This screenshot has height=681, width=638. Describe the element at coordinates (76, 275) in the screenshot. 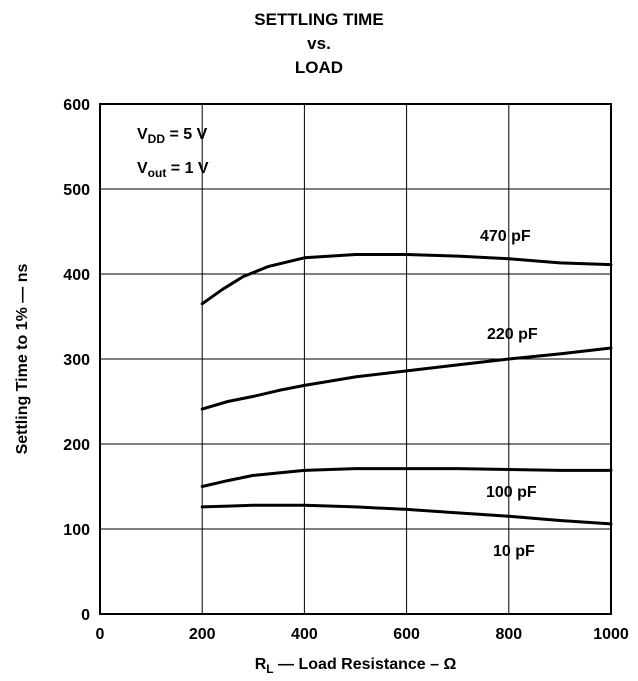

I see `y-tick-label: 400` at that location.